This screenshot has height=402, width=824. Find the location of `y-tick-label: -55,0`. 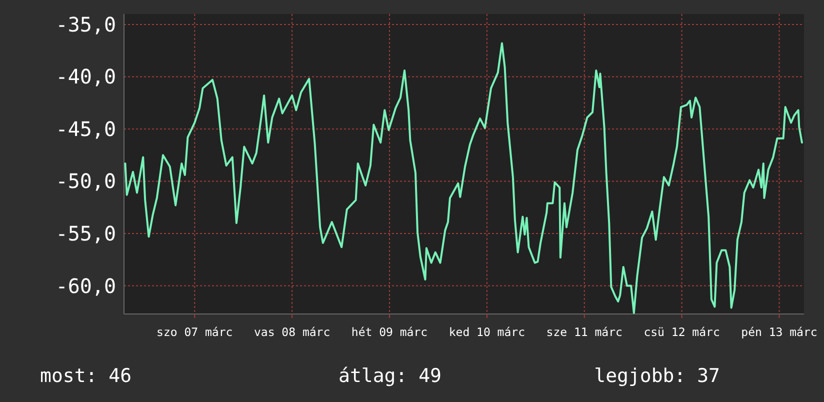

y-tick-label: -55,0 is located at coordinates (86, 234).